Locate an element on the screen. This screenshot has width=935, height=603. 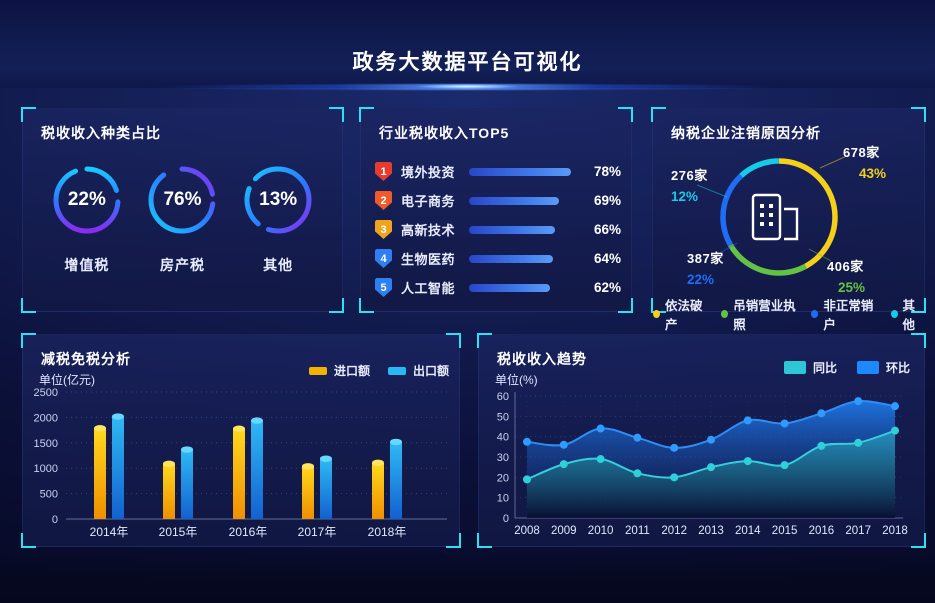
ring-percent-value: 76% is located at coordinates (182, 199).